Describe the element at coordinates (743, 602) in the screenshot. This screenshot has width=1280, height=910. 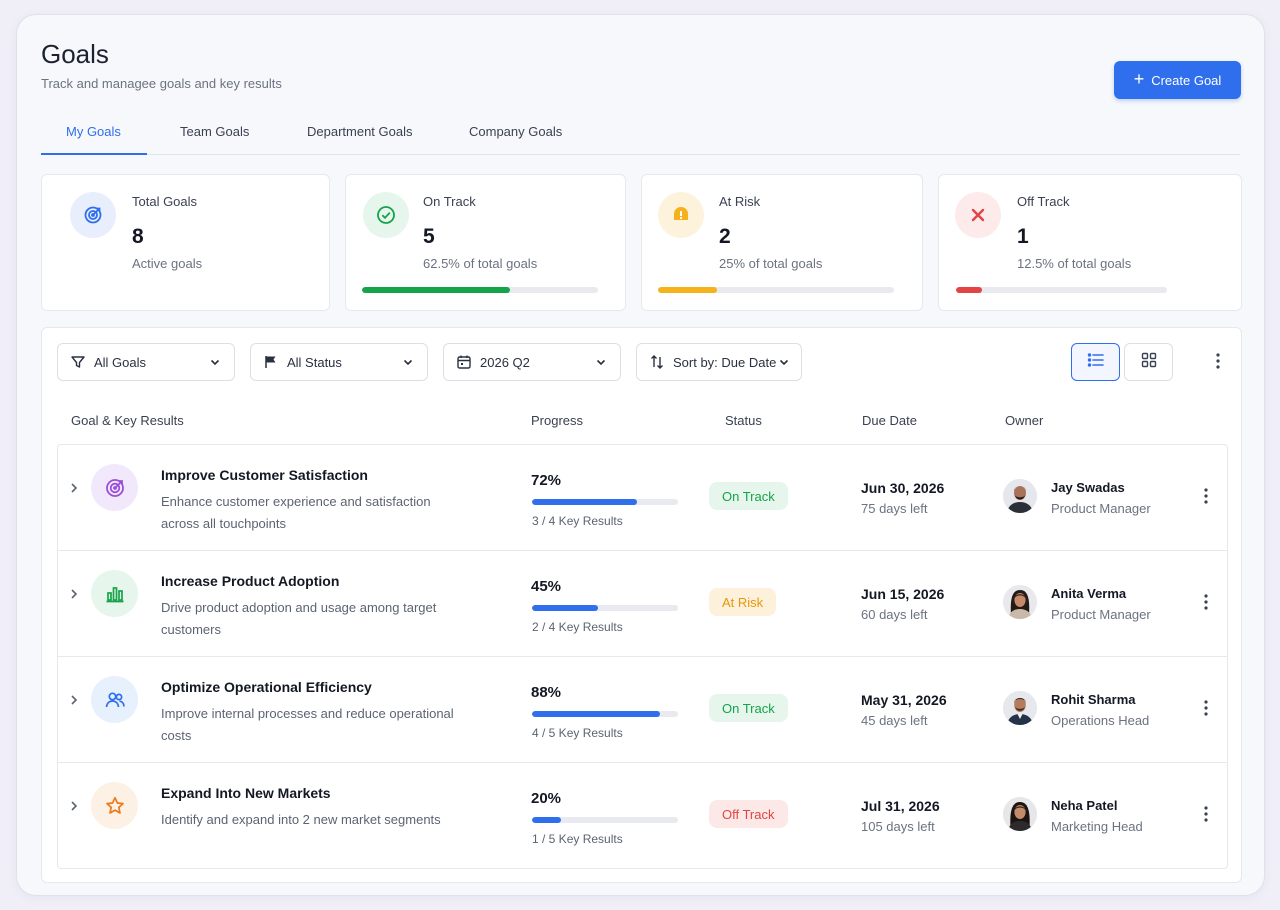
I see `status-badge: At Risk` at that location.